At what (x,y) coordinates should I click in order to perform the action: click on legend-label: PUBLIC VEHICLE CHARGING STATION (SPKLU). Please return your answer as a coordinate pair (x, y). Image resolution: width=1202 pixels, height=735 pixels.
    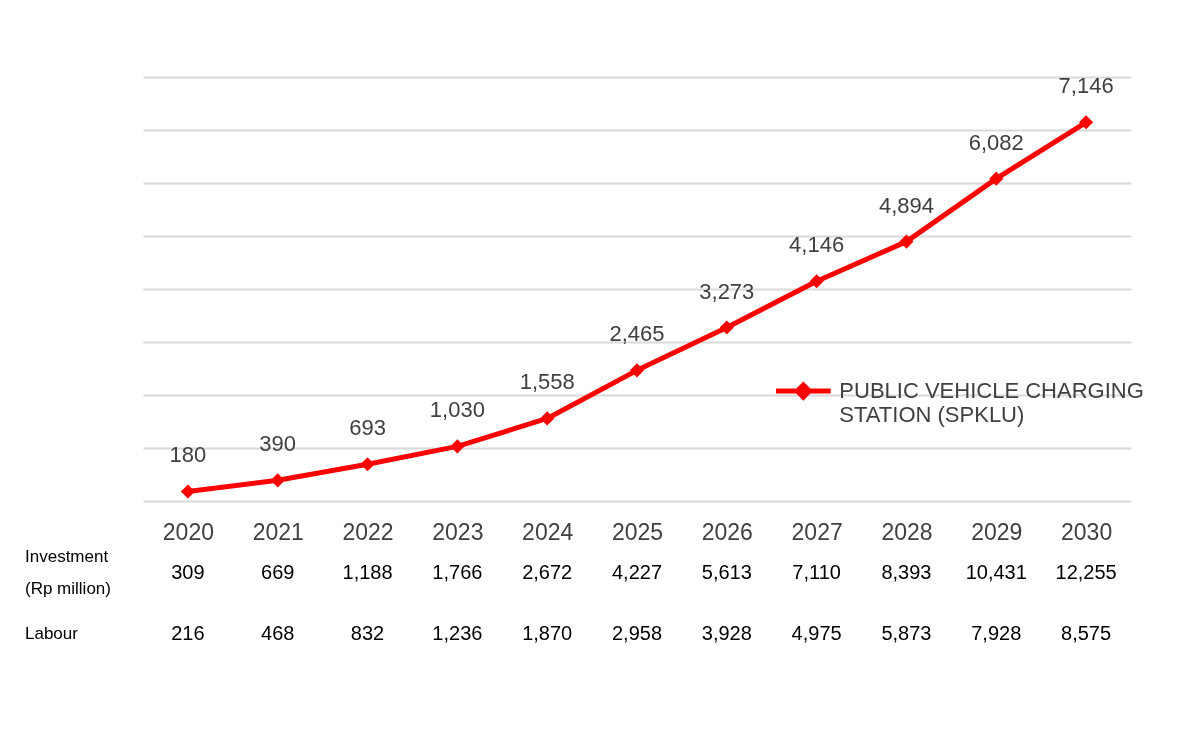
    Looking at the image, I should click on (991, 403).